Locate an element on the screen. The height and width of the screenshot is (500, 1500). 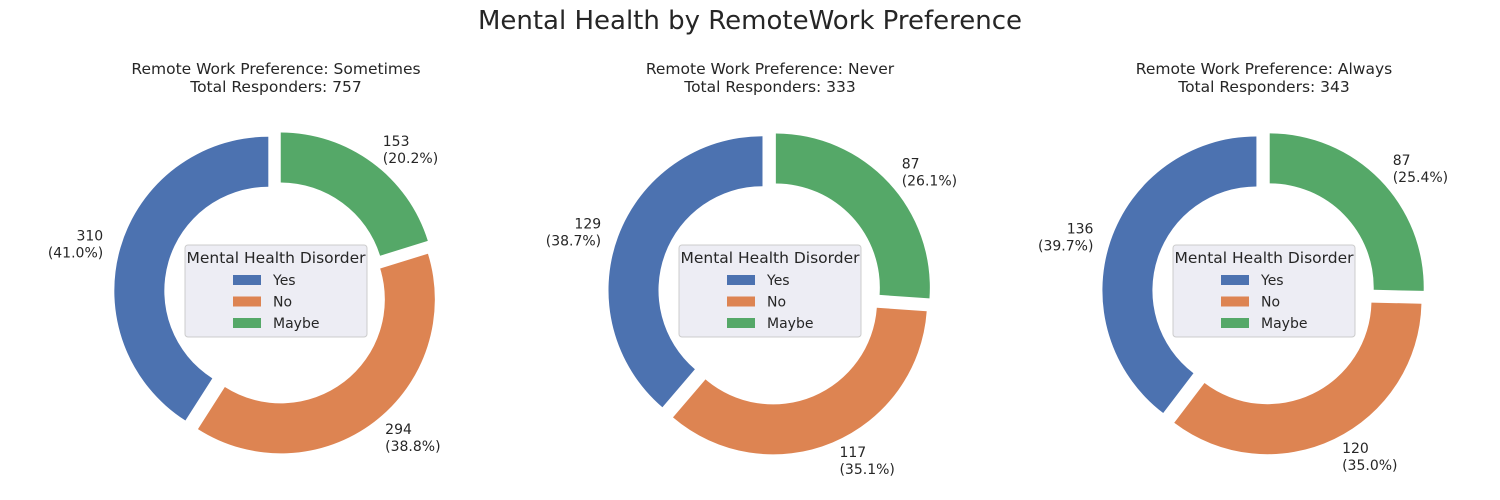
slice-label-maybe: 87 (26.1%) is located at coordinates (929, 172).